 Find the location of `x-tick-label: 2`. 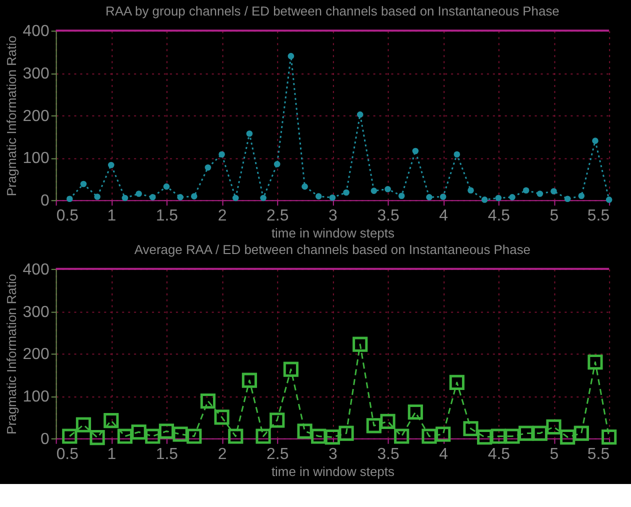

x-tick-label: 2 is located at coordinates (222, 216).